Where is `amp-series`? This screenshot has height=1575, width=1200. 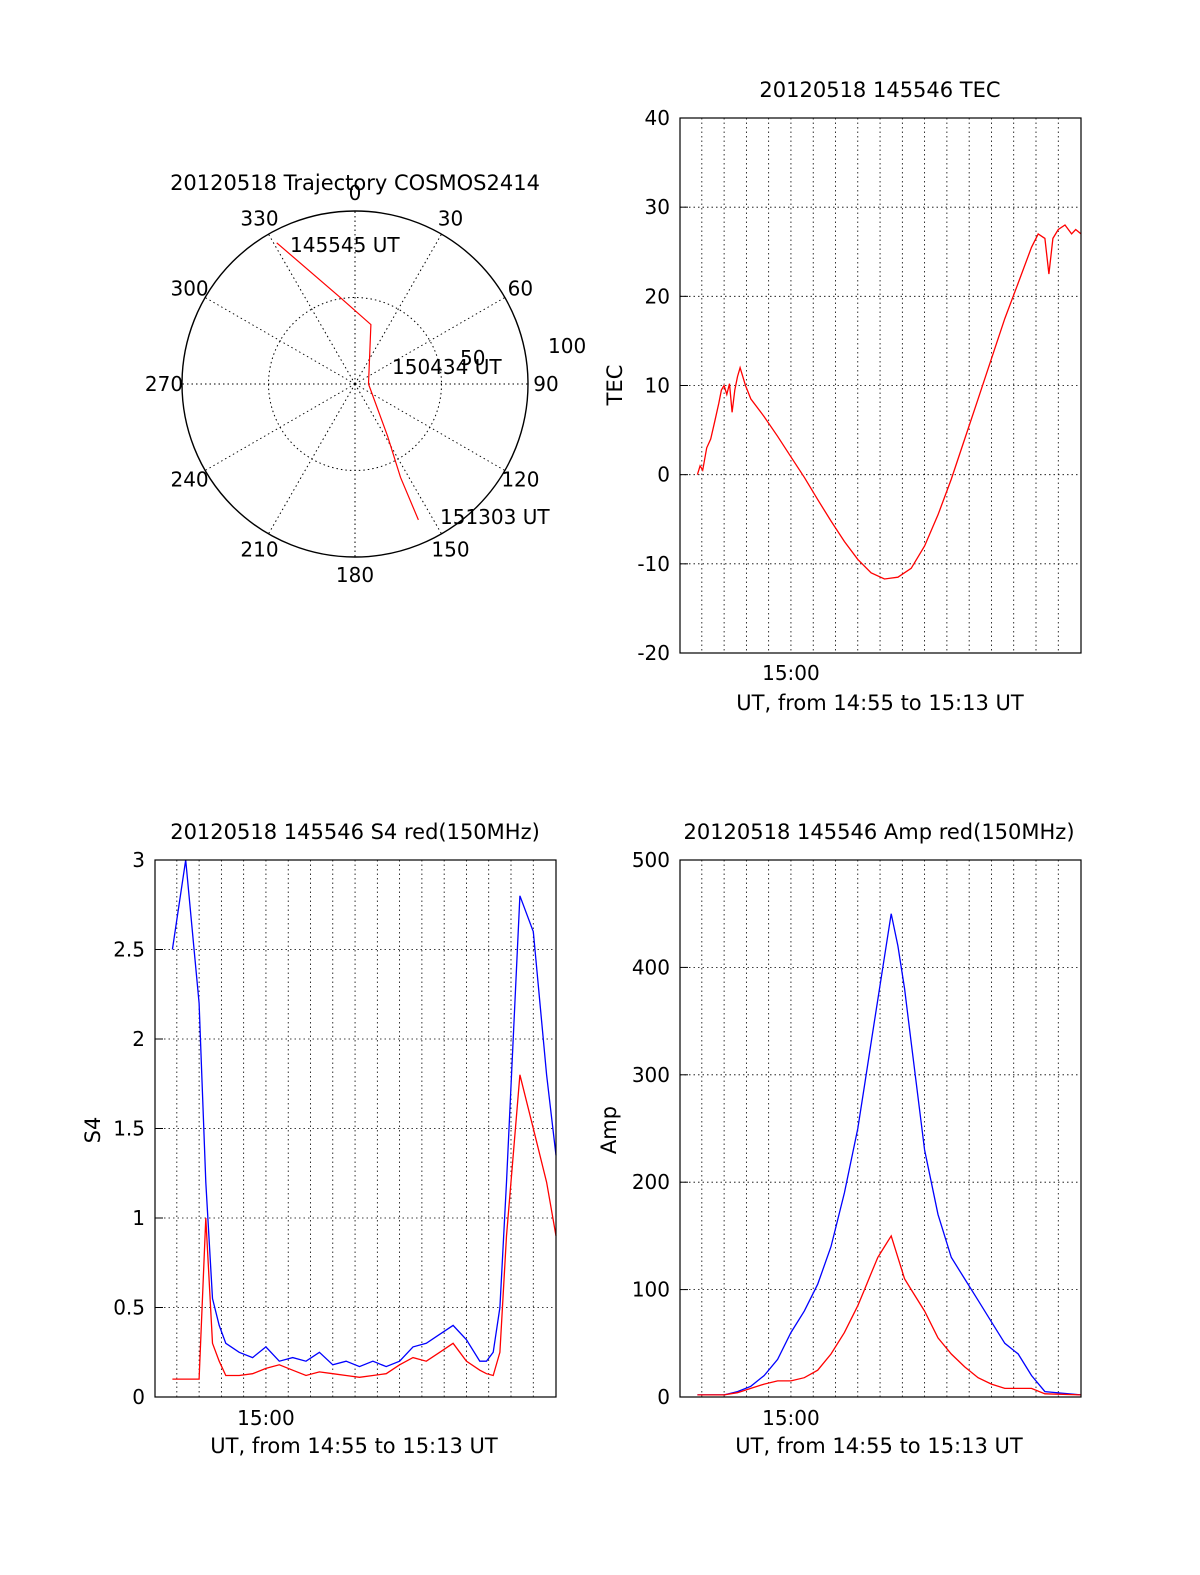 amp-series is located at coordinates (889, 1154).